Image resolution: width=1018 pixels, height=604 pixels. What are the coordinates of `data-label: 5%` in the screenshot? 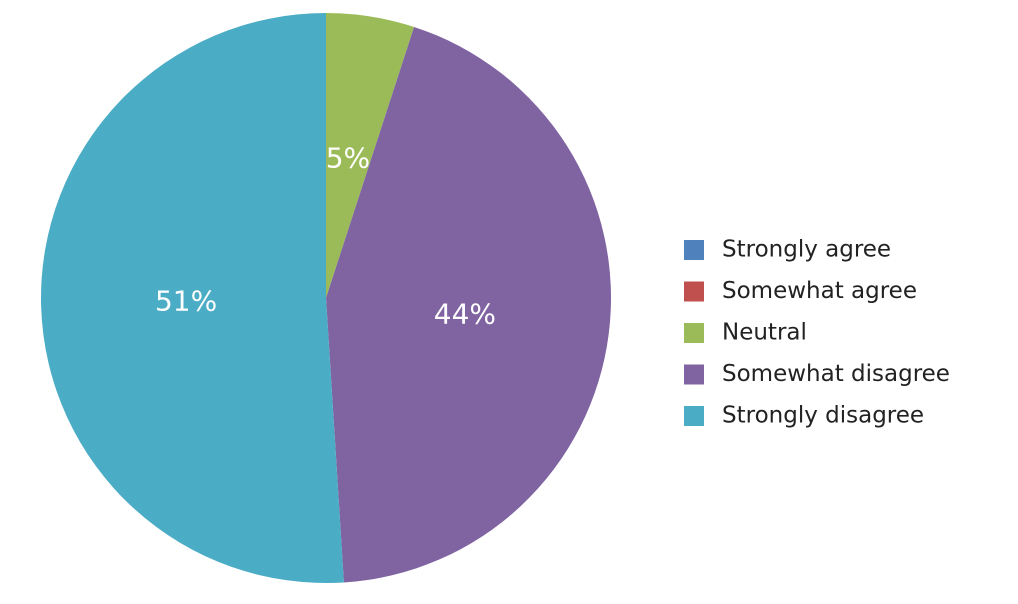 It's located at (348, 158).